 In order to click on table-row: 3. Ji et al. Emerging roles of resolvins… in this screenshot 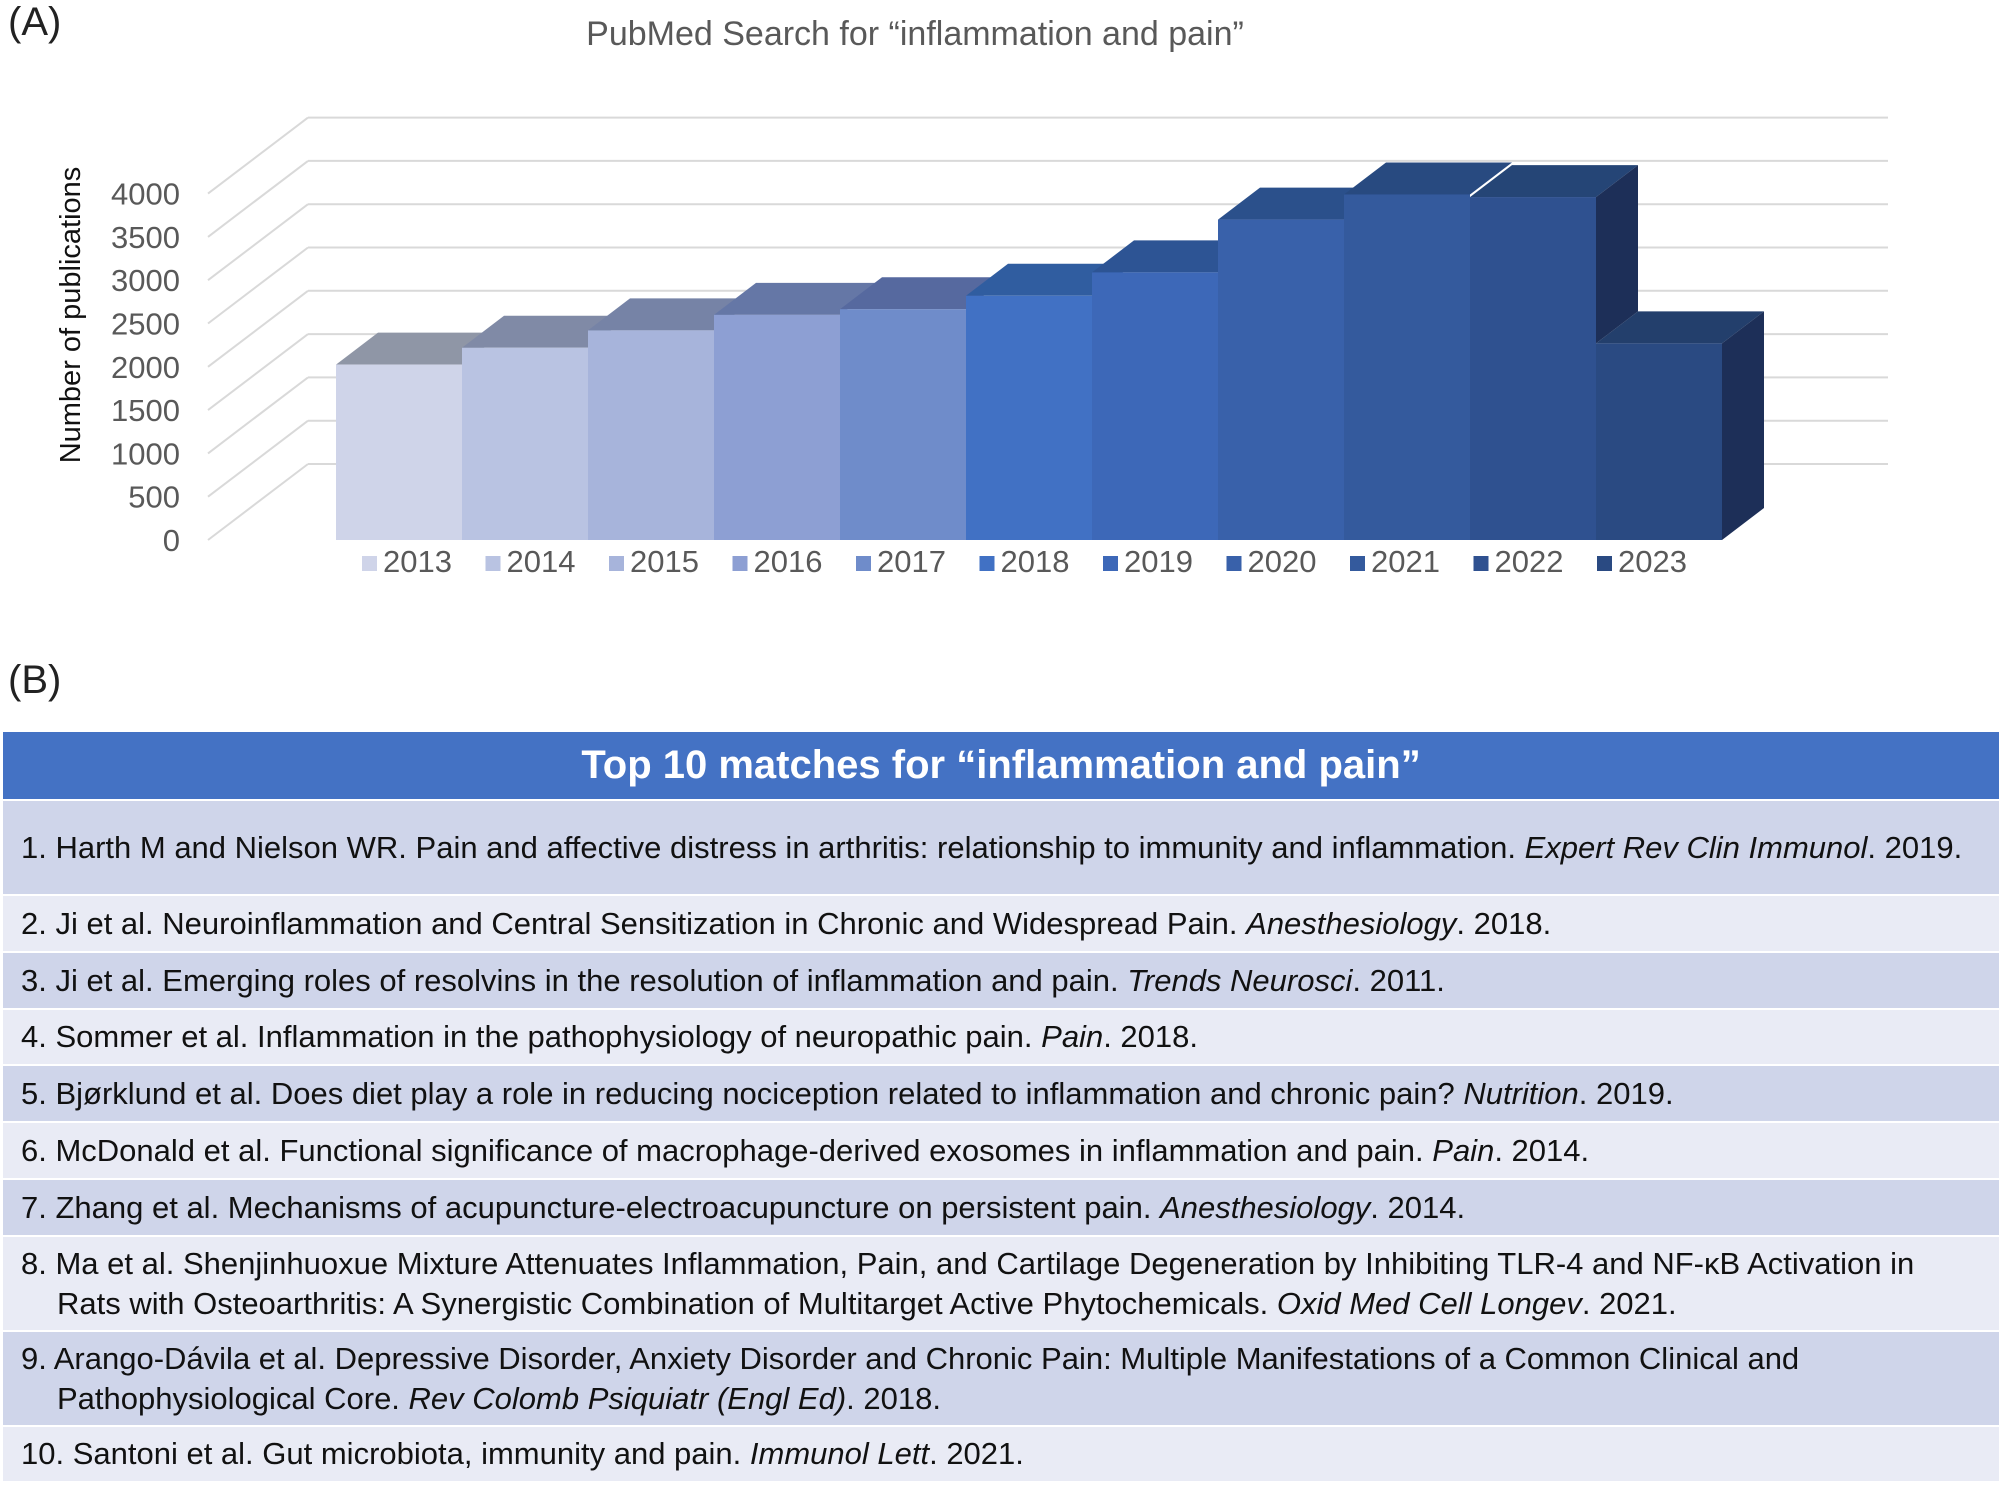, I will do `click(1001, 981)`.